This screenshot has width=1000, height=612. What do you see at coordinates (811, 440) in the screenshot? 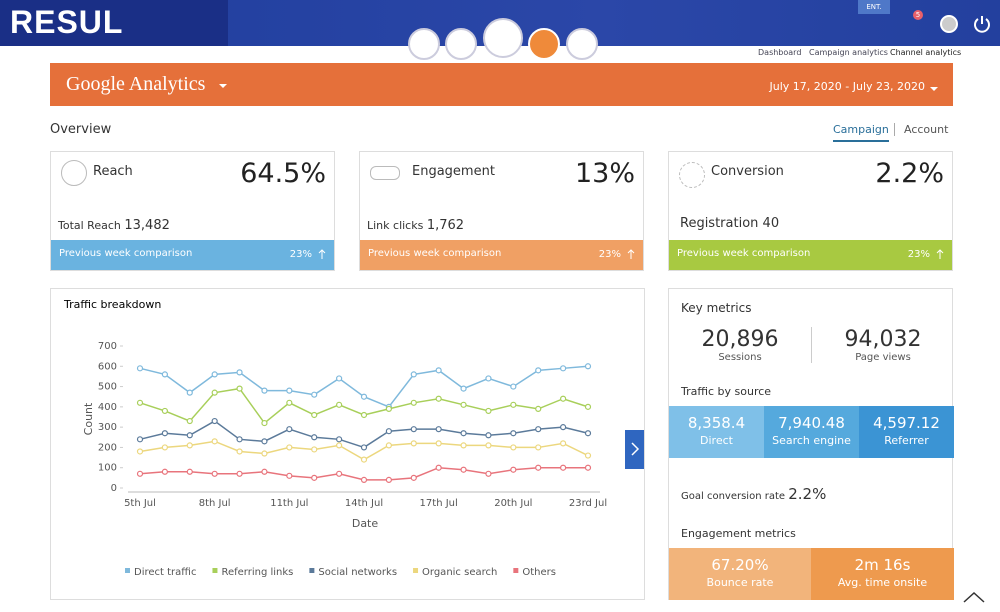
I see `label: Search engine` at bounding box center [811, 440].